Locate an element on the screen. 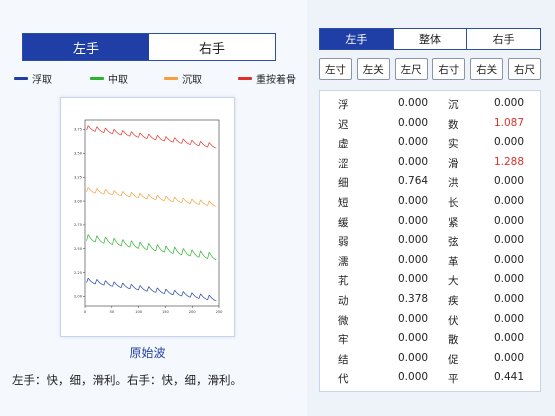 The image size is (555, 416). pulse-name: 浮 is located at coordinates (343, 105).